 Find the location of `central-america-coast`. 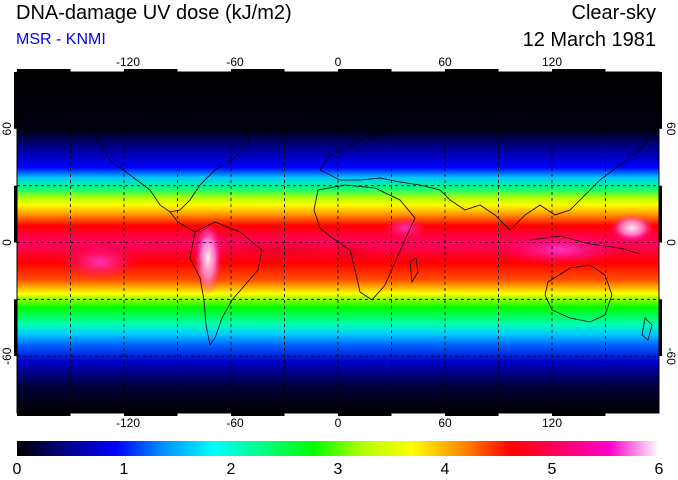

central-america-coast is located at coordinates (182, 222).